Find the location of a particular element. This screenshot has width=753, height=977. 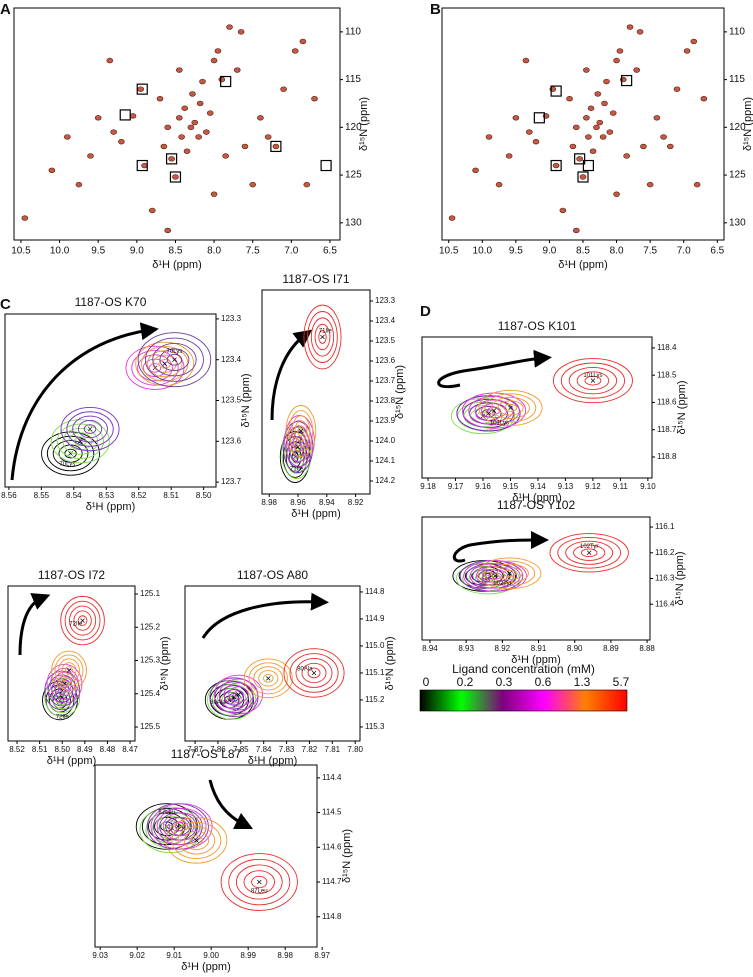

x-tick-label: 9.02 is located at coordinates (137, 955).